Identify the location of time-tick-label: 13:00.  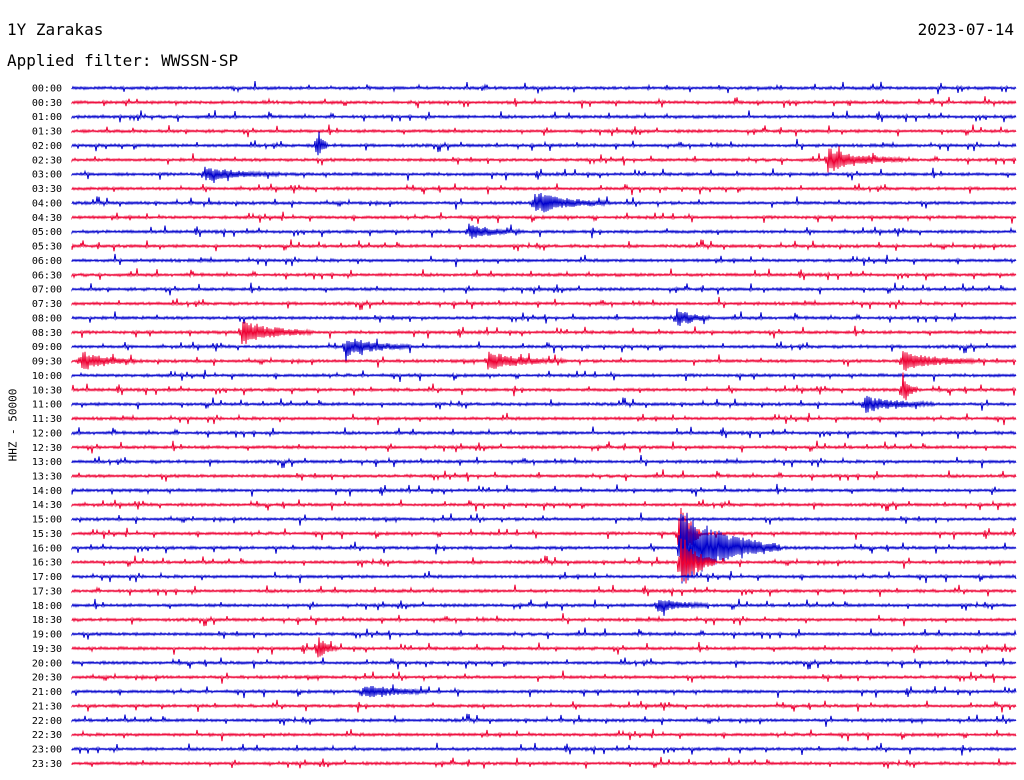
(47, 462).